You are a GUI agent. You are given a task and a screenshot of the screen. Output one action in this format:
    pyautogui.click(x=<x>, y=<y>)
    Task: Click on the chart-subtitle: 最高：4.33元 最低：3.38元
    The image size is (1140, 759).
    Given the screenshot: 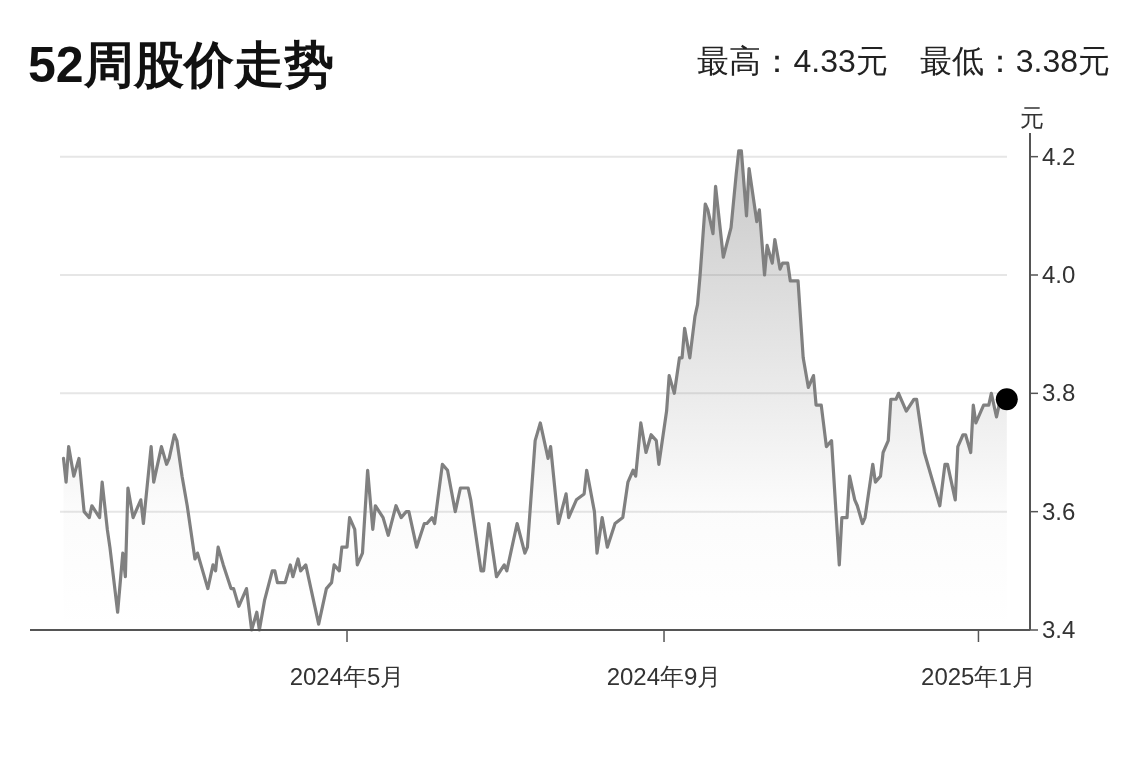 What is the action you would take?
    pyautogui.click(x=903, y=61)
    